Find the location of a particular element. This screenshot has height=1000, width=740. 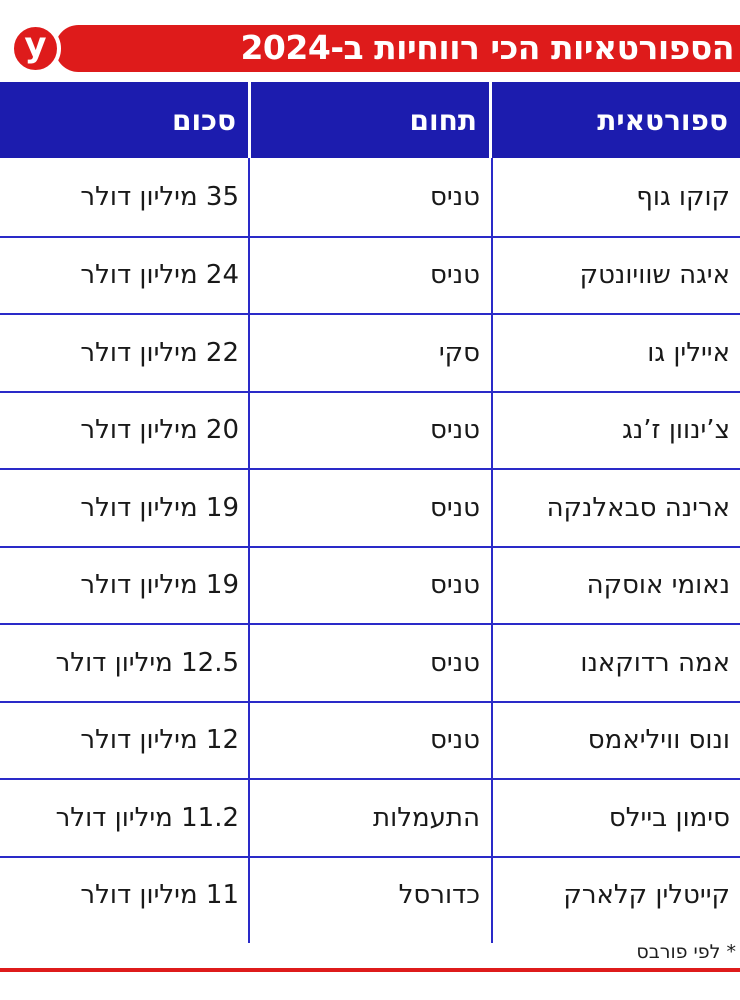

amount-cell: 24 מיליון דולר is located at coordinates (159, 275).